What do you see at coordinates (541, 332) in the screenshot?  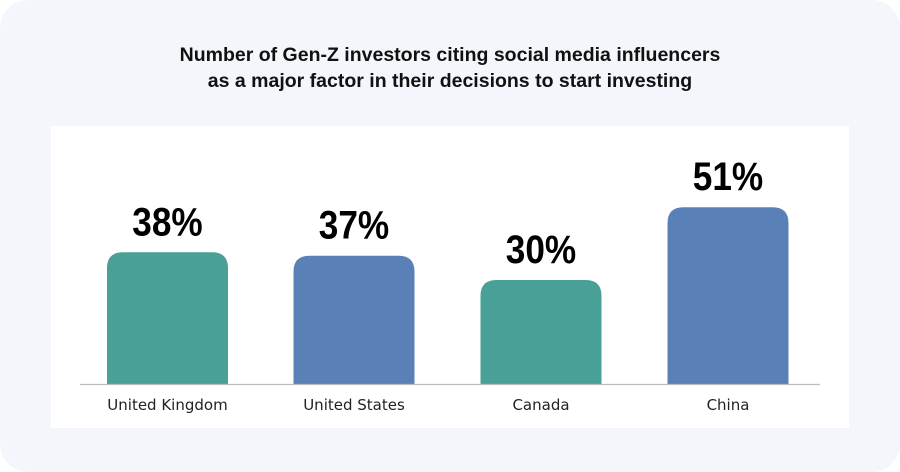 I see `bar-canada` at bounding box center [541, 332].